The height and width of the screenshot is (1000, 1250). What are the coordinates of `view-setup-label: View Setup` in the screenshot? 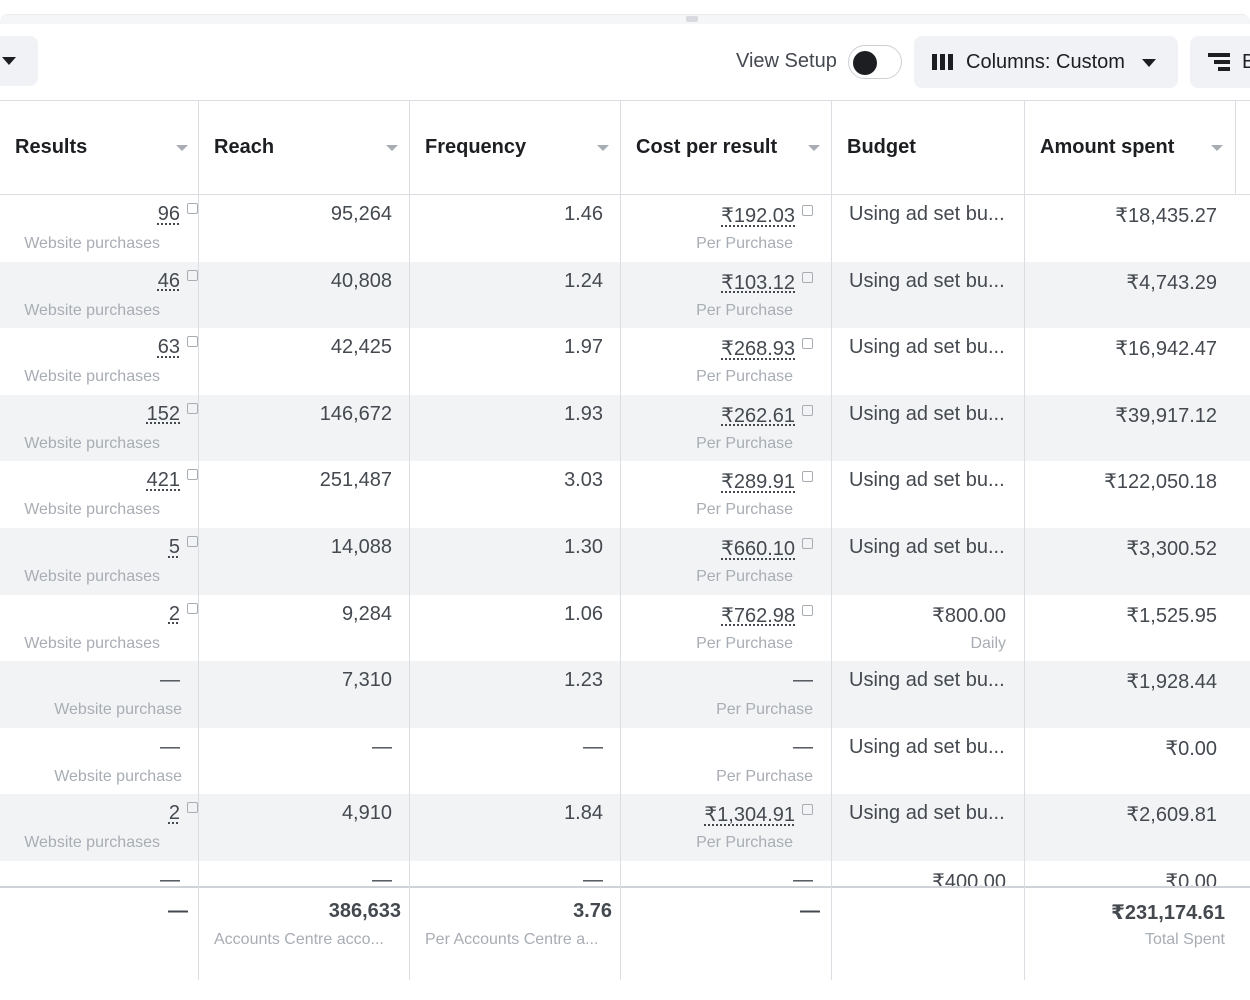 It's located at (786, 61).